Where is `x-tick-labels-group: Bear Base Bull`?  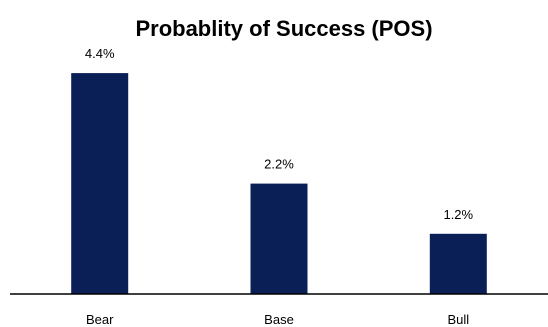
x-tick-labels-group: Bear Base Bull is located at coordinates (277, 319).